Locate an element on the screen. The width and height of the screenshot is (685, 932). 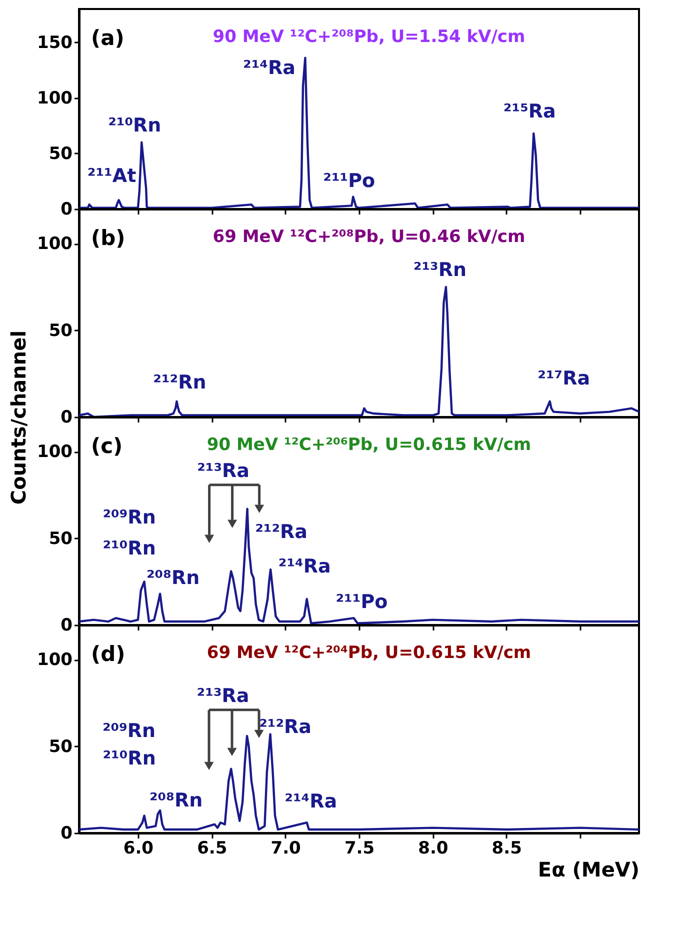
annotation: ²¹⁷Ra is located at coordinates (564, 378).